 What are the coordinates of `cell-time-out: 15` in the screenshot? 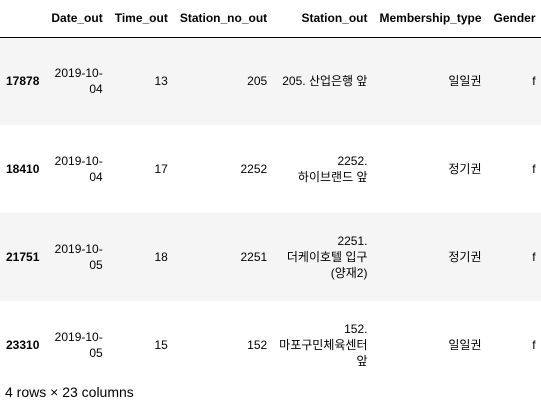 It's located at (161, 345).